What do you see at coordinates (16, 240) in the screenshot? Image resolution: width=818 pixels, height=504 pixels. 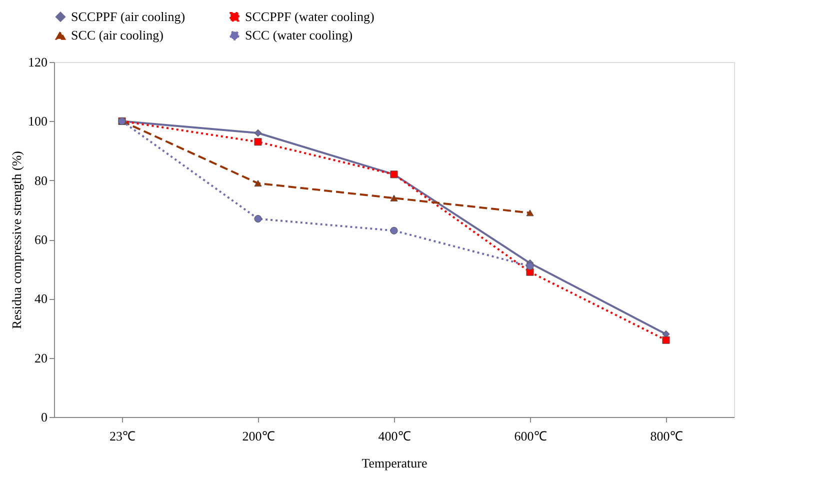 I see `y-axis-title: Residua compressive strength (%)` at bounding box center [16, 240].